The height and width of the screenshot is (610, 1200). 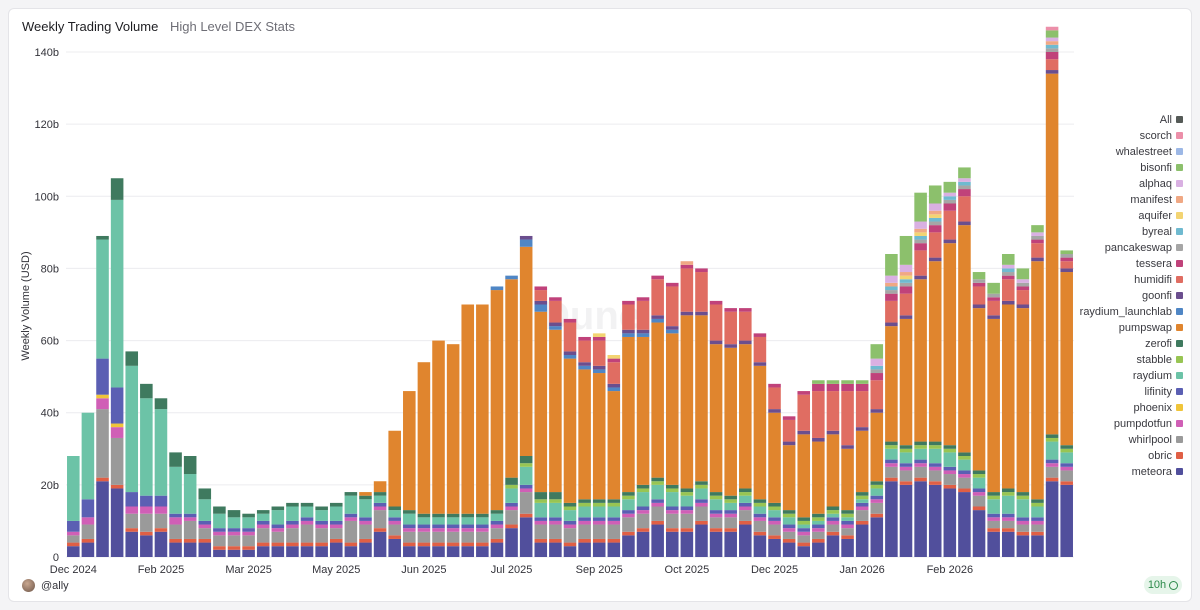 What do you see at coordinates (1159, 264) in the screenshot?
I see `legend-item-tessera: tessera` at bounding box center [1159, 264].